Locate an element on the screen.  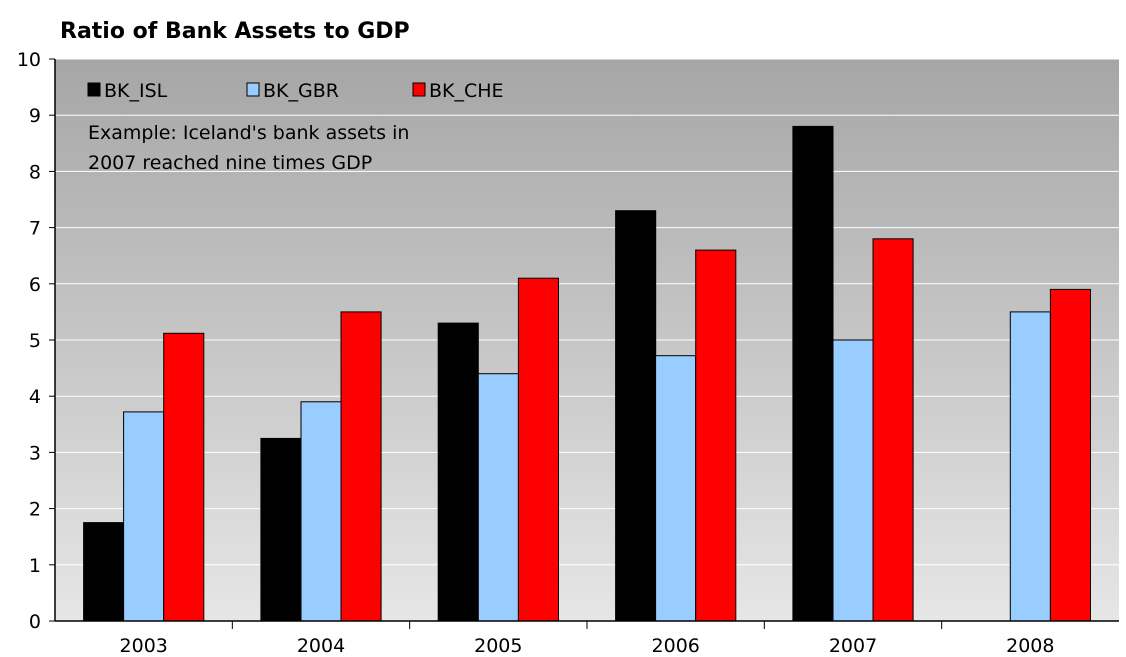
y-tick-label: 0 is located at coordinates (35, 622).